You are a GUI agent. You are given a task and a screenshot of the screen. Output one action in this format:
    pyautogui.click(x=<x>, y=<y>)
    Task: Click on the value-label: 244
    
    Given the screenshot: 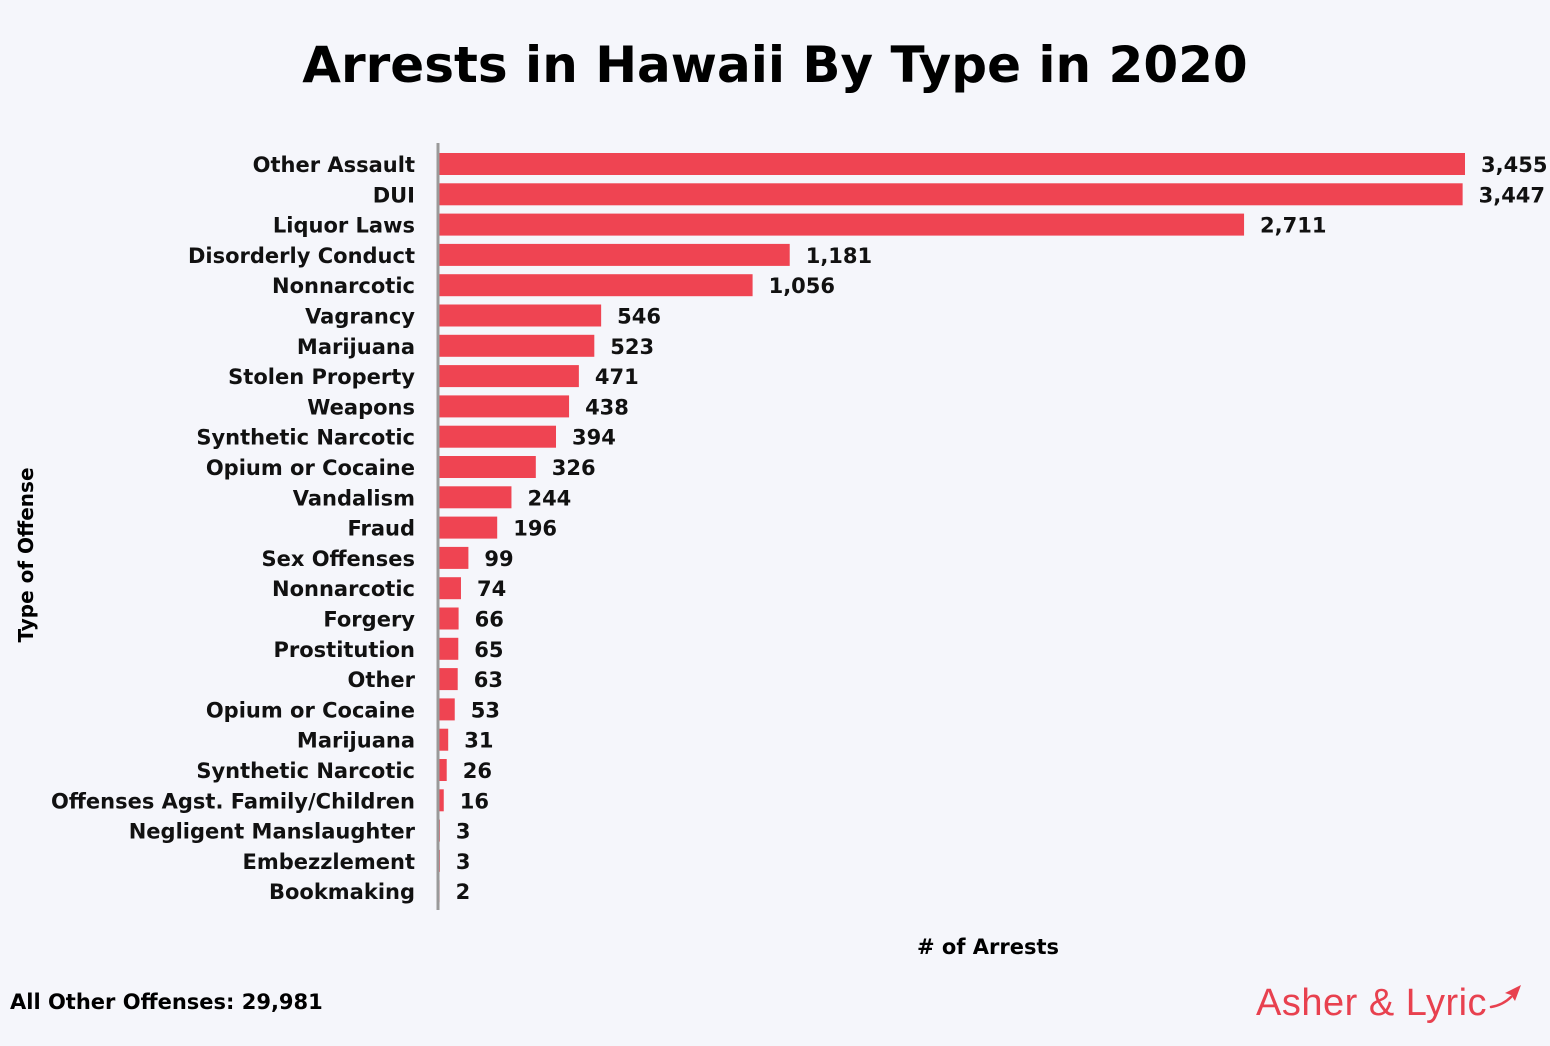 What is the action you would take?
    pyautogui.click(x=549, y=498)
    